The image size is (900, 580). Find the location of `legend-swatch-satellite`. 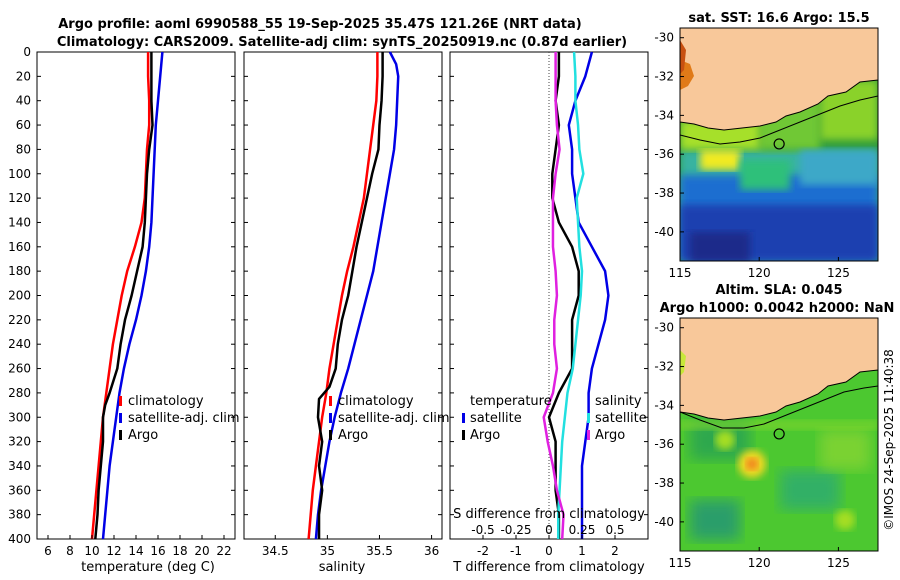

legend-swatch-satellite is located at coordinates (120, 418).